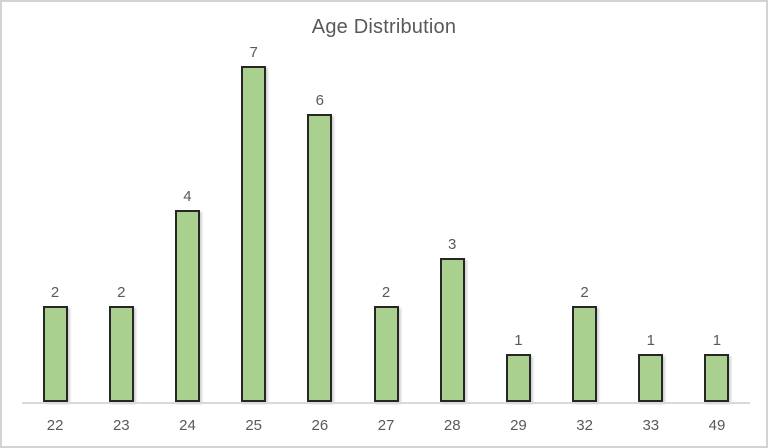  Describe the element at coordinates (452, 425) in the screenshot. I see `x-axis-tick-label: 28` at that location.